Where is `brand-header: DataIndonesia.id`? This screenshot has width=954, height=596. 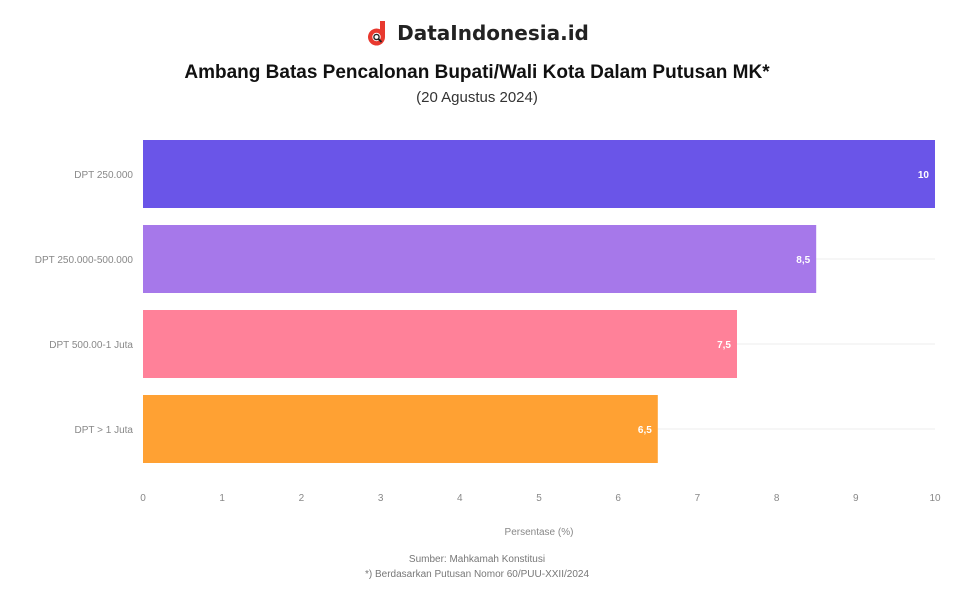 brand-header: DataIndonesia.id is located at coordinates (477, 33).